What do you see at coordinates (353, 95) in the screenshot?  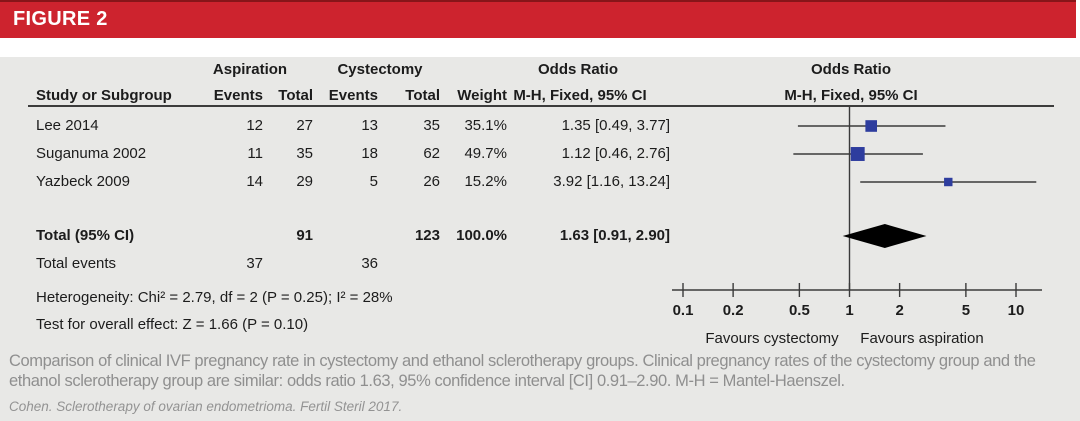 I see `col-header-events-cystectomy: Events` at bounding box center [353, 95].